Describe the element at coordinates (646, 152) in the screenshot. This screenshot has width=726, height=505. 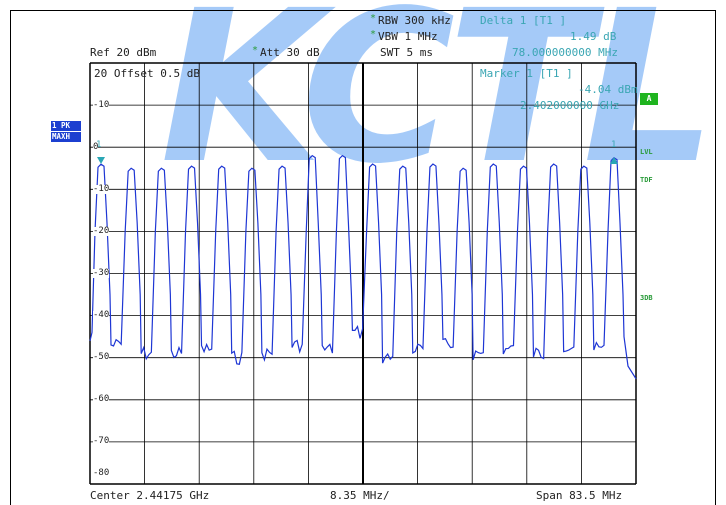
I see `lvl-label: LVL` at that location.